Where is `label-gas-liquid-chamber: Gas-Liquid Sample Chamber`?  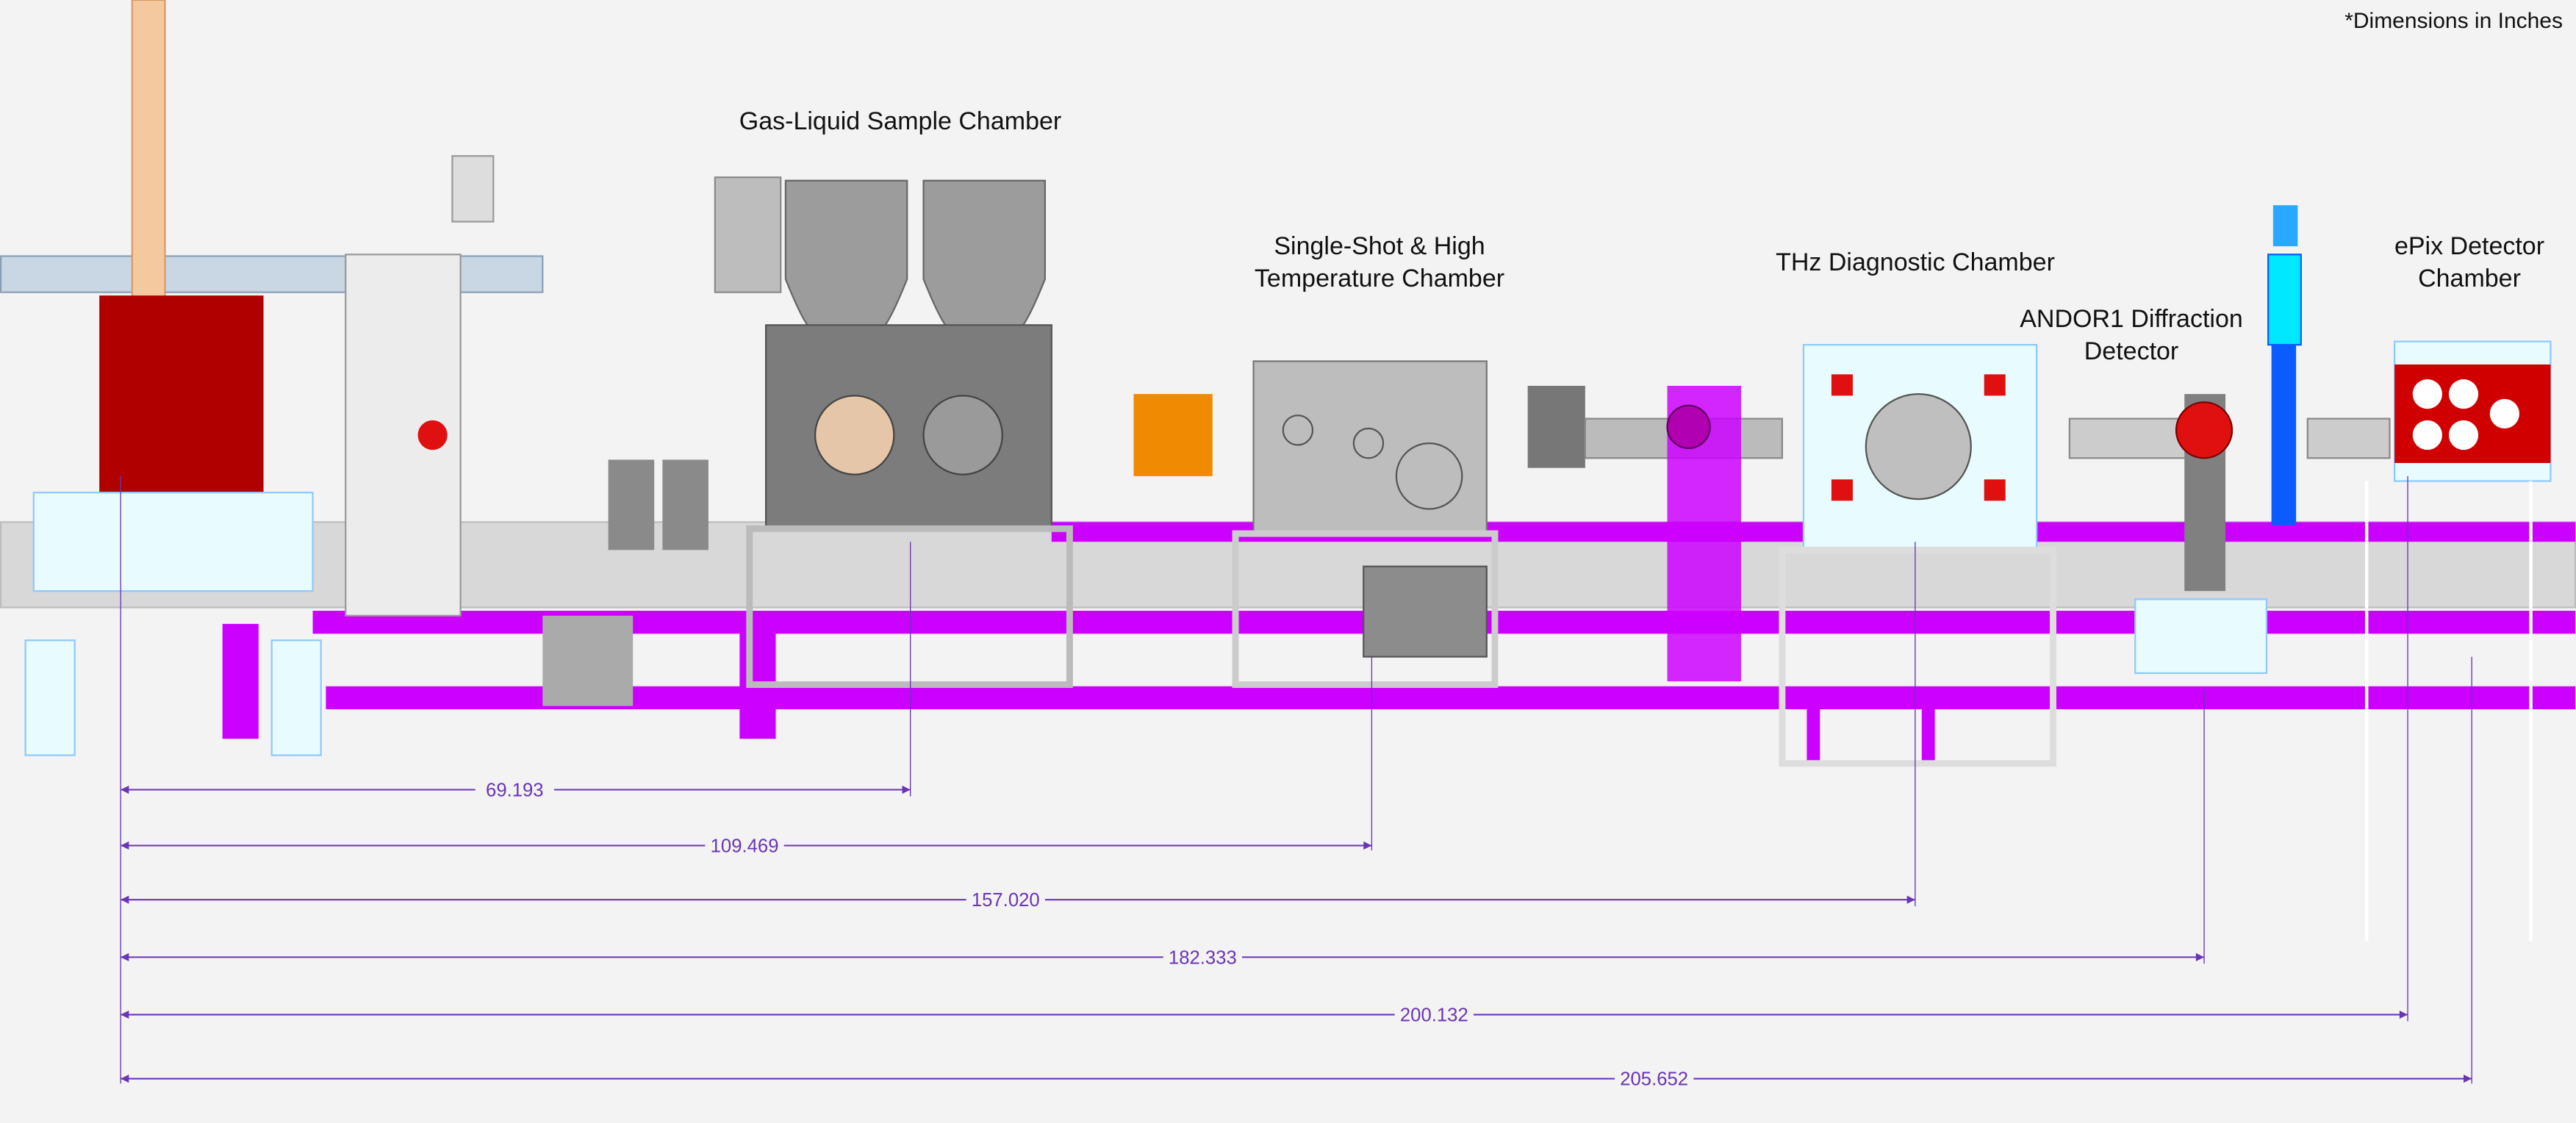 label-gas-liquid-chamber: Gas-Liquid Sample Chamber is located at coordinates (900, 121).